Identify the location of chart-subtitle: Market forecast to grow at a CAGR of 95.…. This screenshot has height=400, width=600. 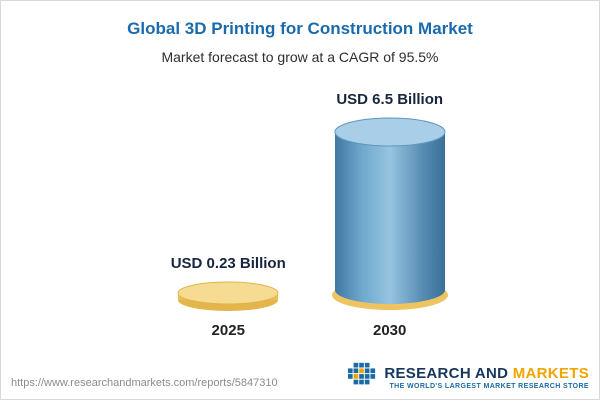
(300, 57).